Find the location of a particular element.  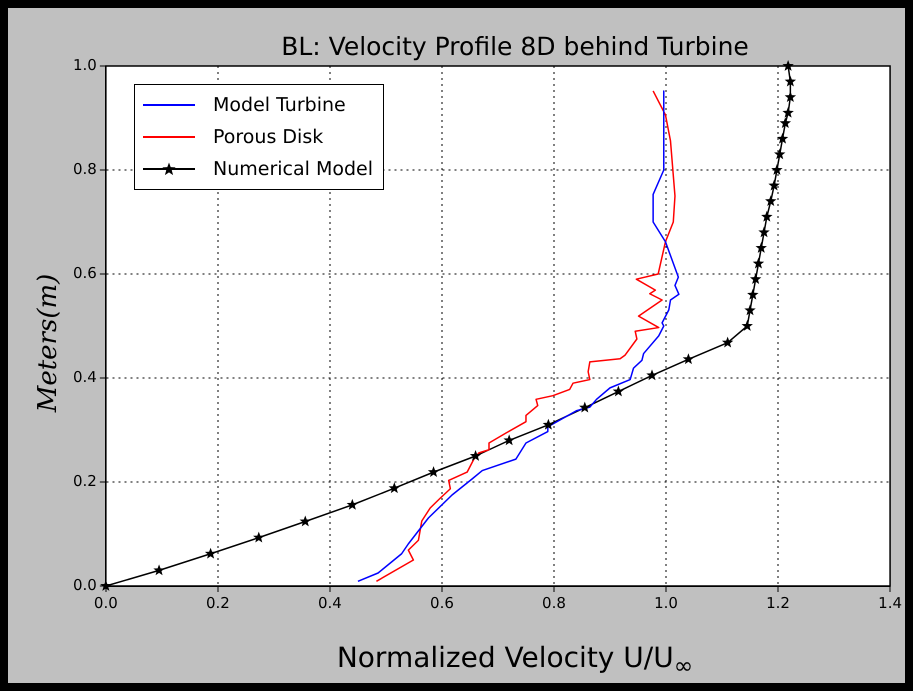

x-tick-label: 1.0 is located at coordinates (666, 603).